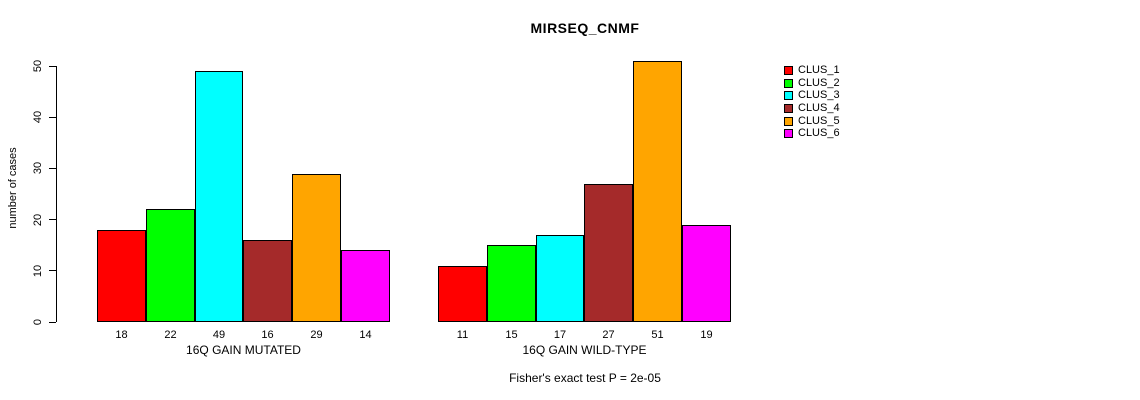 The image size is (1140, 400). Describe the element at coordinates (267, 335) in the screenshot. I see `bar-value-label: 16` at that location.